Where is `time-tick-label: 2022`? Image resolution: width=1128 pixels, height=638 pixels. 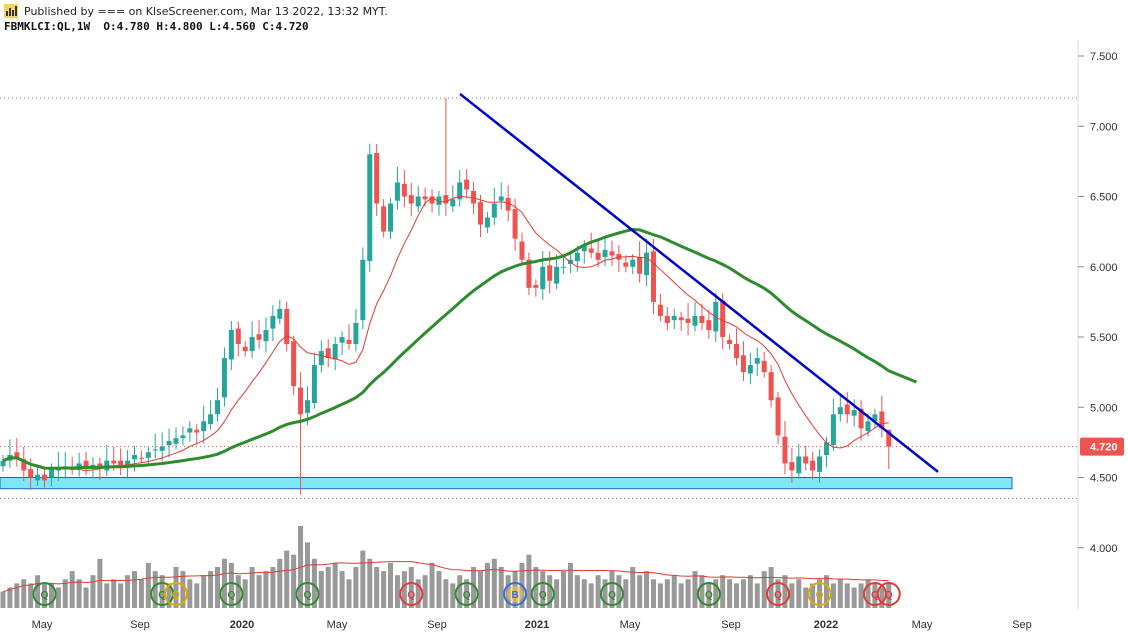 time-tick-label: 2022 is located at coordinates (826, 625).